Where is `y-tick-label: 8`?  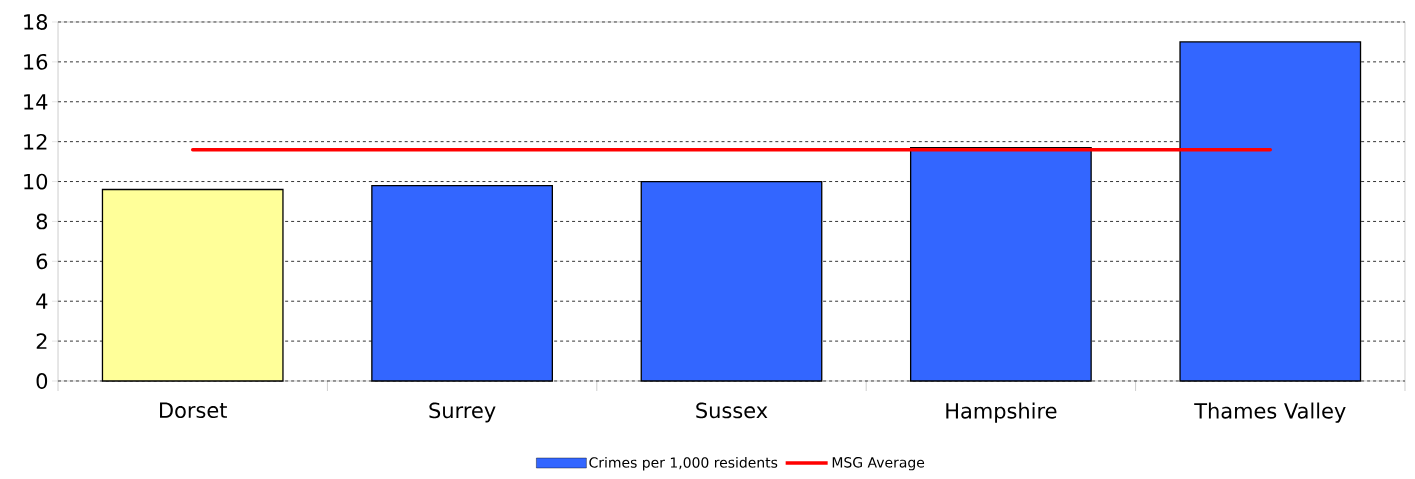
y-tick-label: 8 is located at coordinates (42, 221).